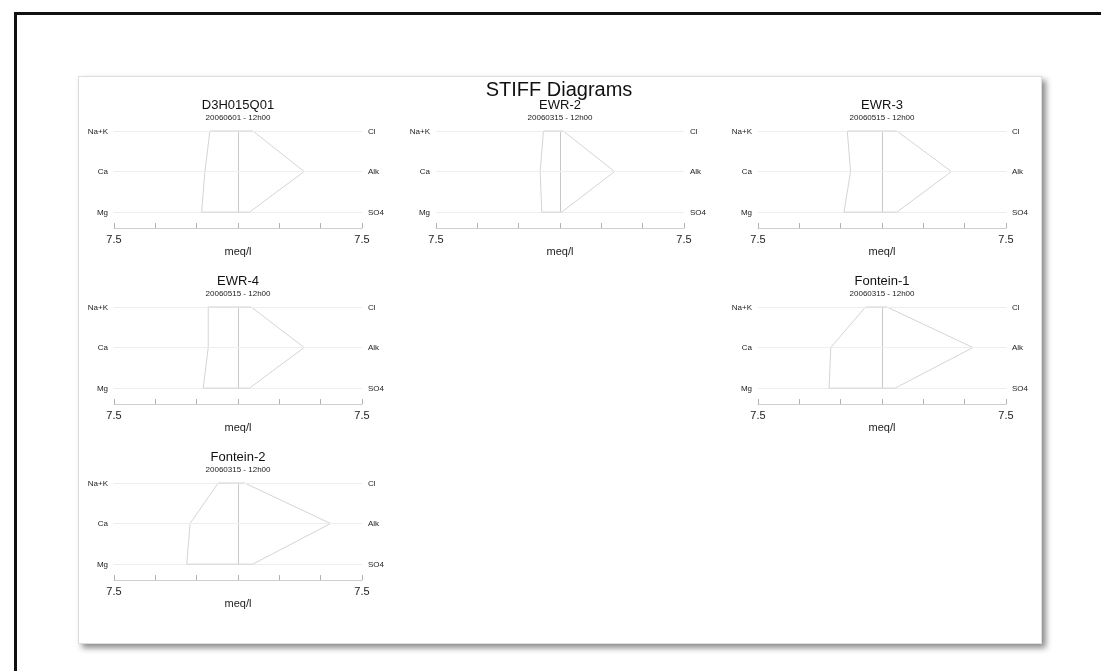 Image resolution: width=1101 pixels, height=671 pixels. Describe the element at coordinates (882, 280) in the screenshot. I see `chart-title: Fontein-1` at that location.